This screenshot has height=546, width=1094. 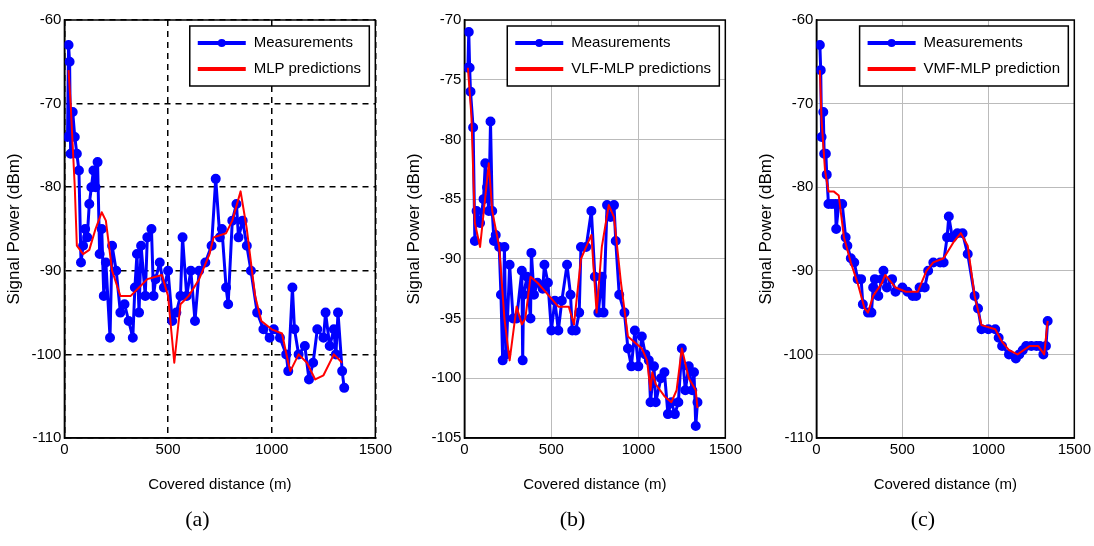 What do you see at coordinates (992, 68) in the screenshot?
I see `legend-label: VMF-MLP prediction` at bounding box center [992, 68].